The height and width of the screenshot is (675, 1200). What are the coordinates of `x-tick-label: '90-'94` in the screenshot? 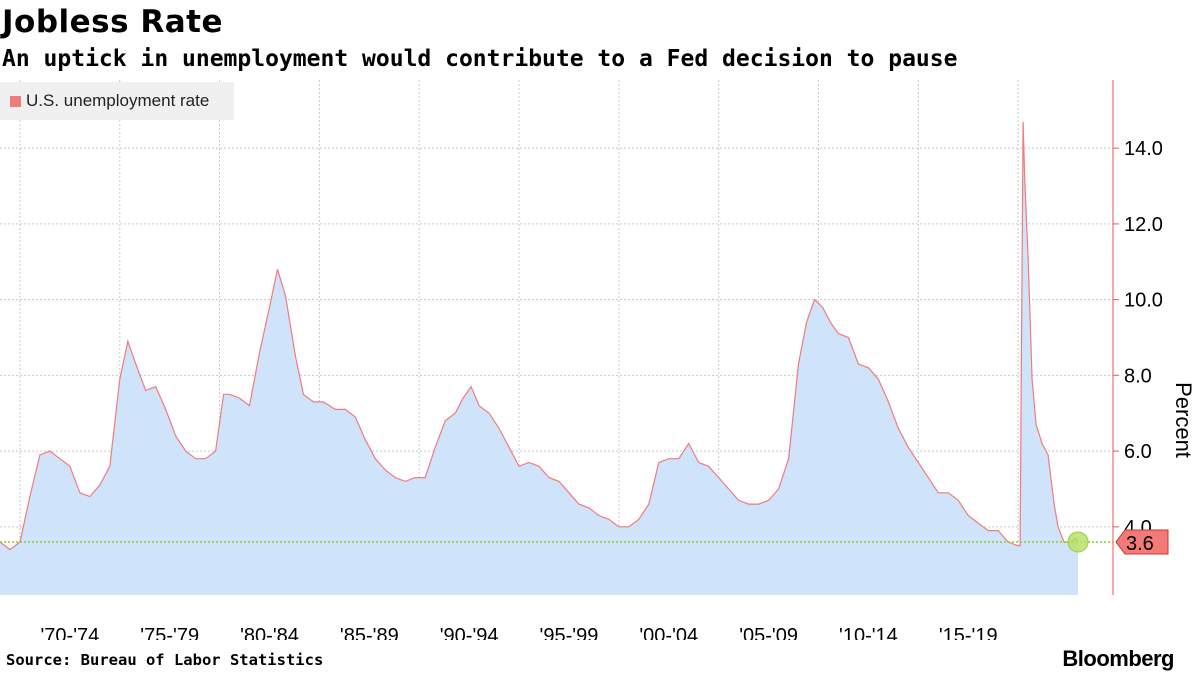 It's located at (469, 632).